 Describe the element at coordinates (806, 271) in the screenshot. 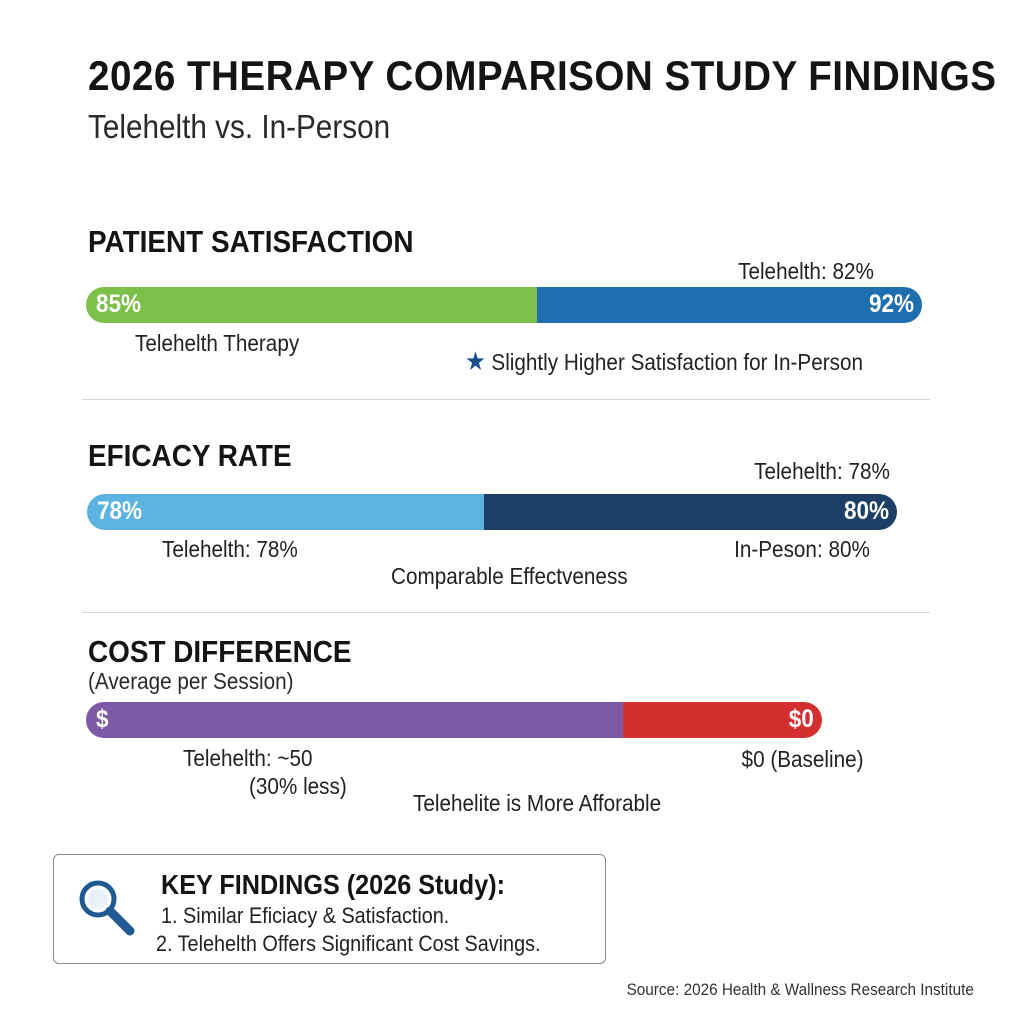

I see `satisfaction-top-label: Telehelth: 82%` at that location.